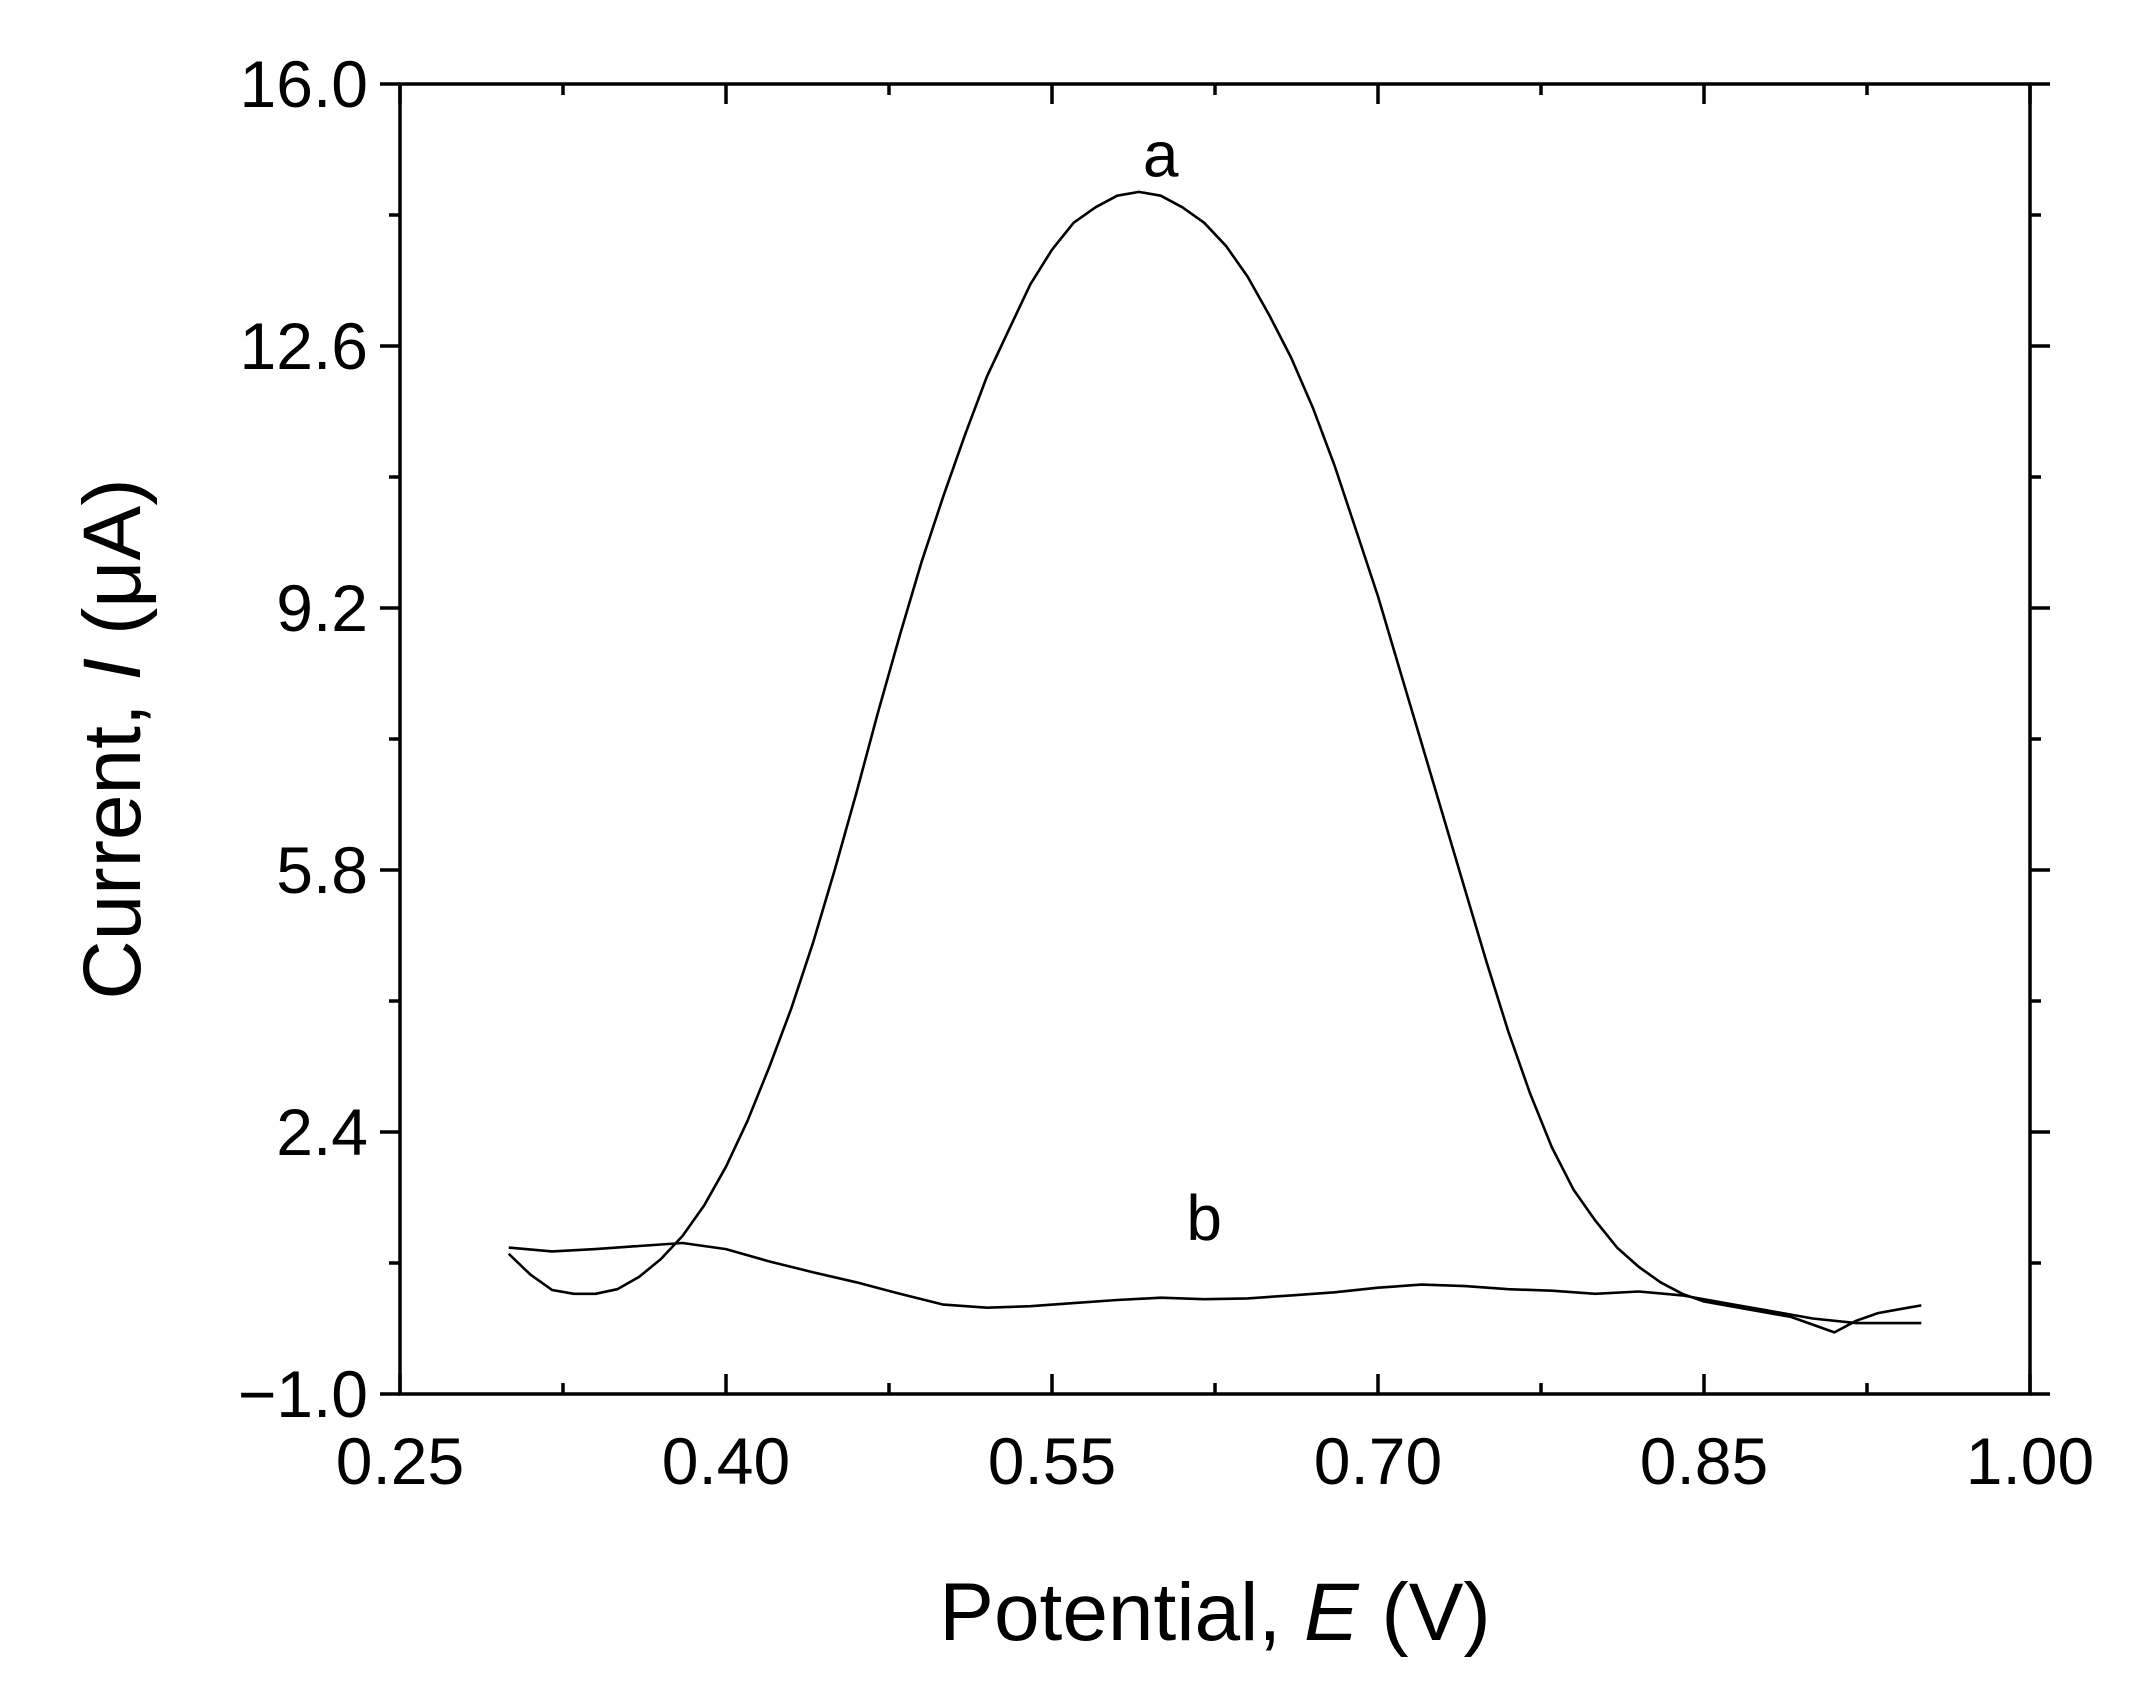  What do you see at coordinates (1182, 685) in the screenshot?
I see `curve-labels-layer: ab` at bounding box center [1182, 685].